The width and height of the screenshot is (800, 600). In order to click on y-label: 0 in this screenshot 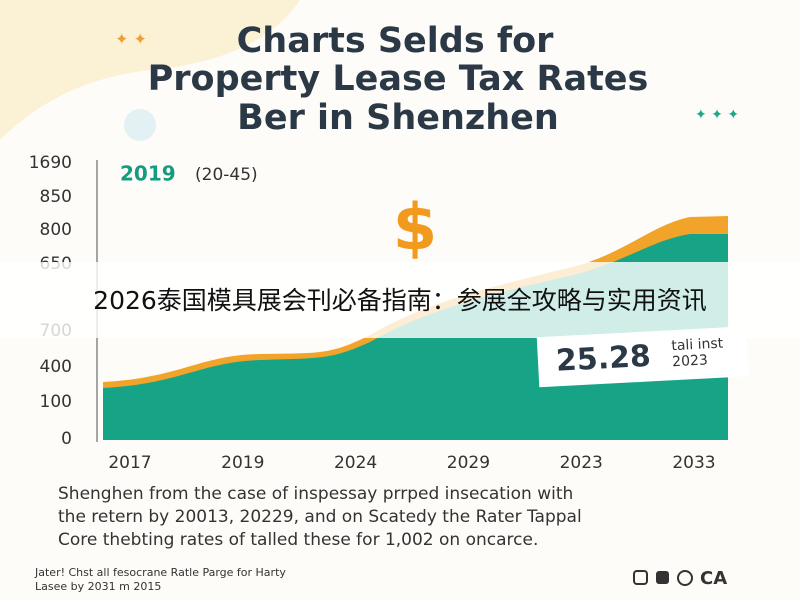, I will do `click(66, 439)`.